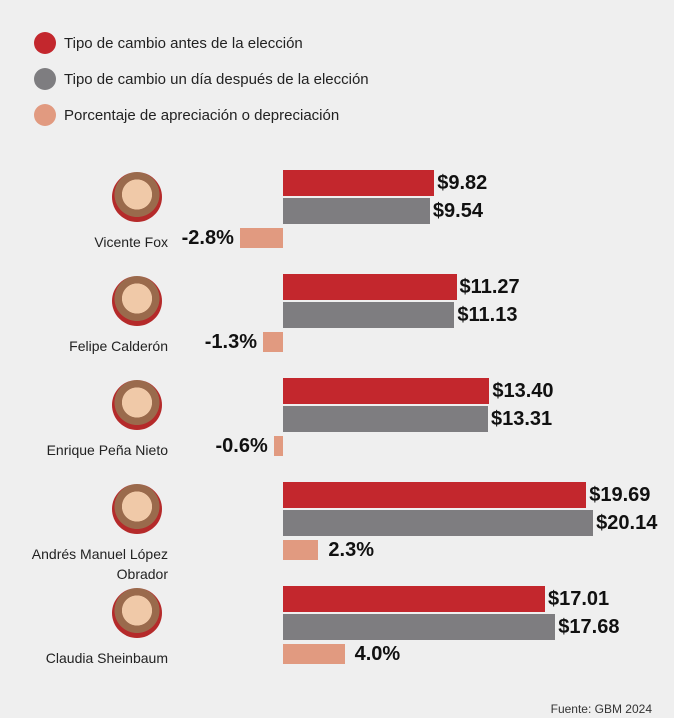 Image resolution: width=674 pixels, height=718 pixels. Describe the element at coordinates (601, 709) in the screenshot. I see `source: Fuente: GBM 2024` at that location.